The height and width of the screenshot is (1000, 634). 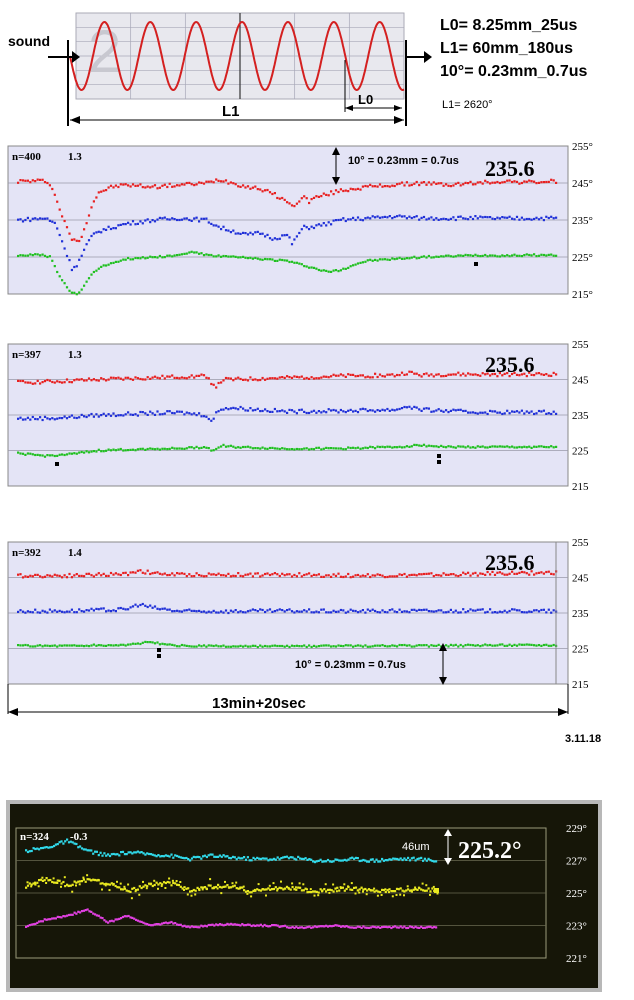 What do you see at coordinates (582, 147) in the screenshot?
I see `y-tick-label: 255°` at bounding box center [582, 147].